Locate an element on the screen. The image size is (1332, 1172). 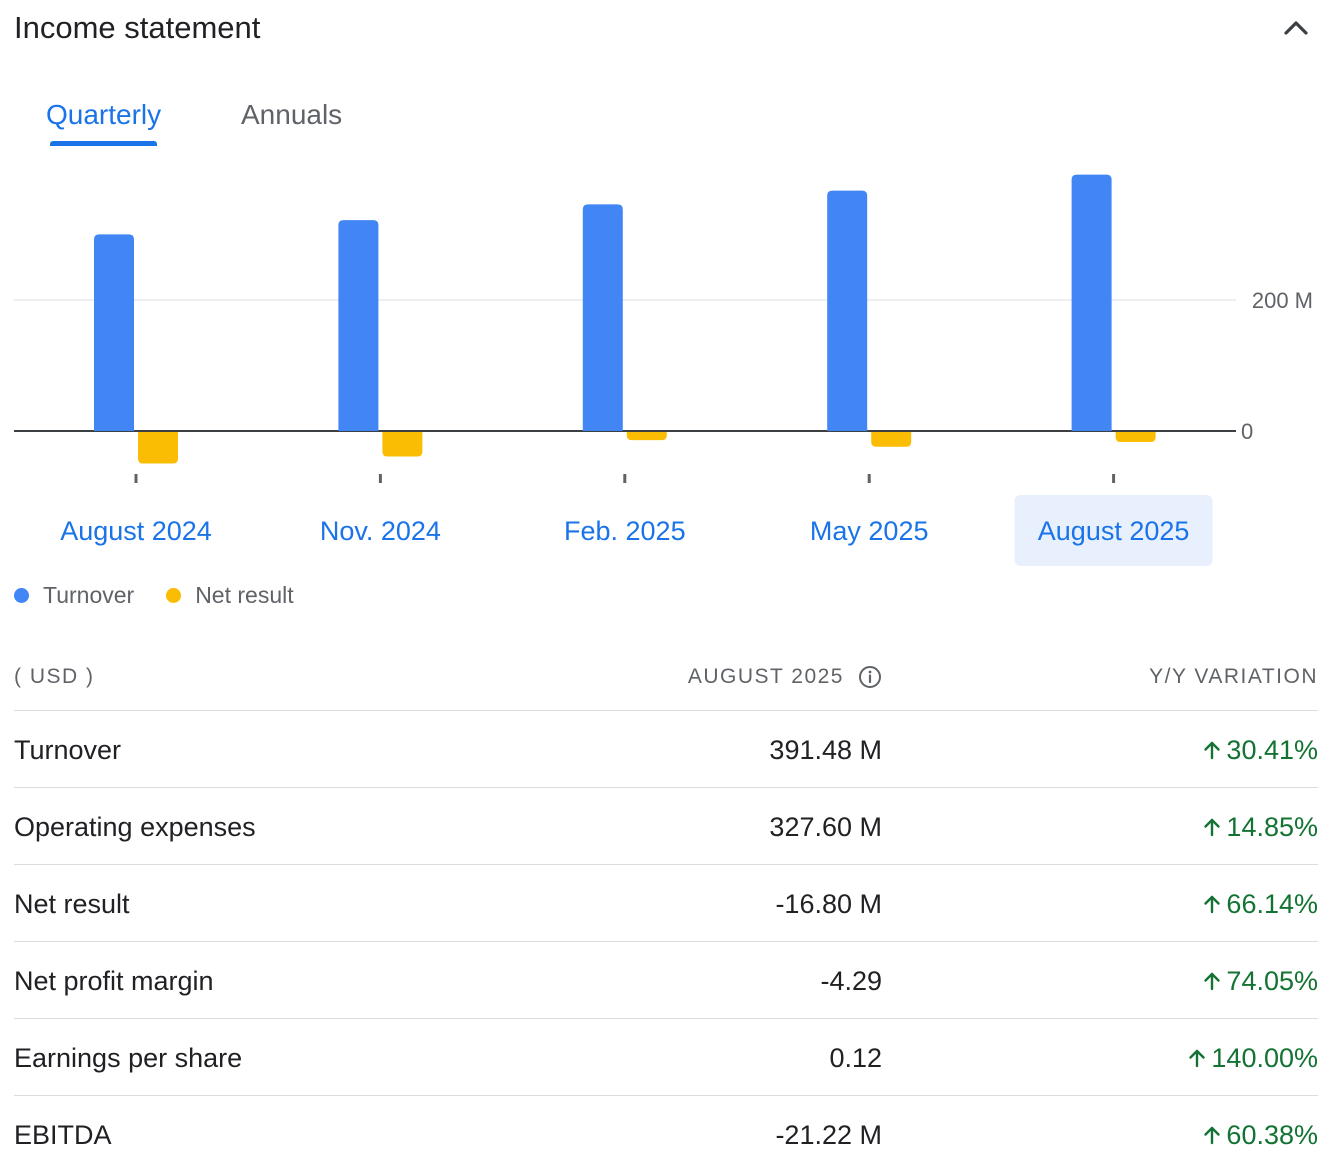
chart-legend: Turnover Net result is located at coordinates (170, 595).